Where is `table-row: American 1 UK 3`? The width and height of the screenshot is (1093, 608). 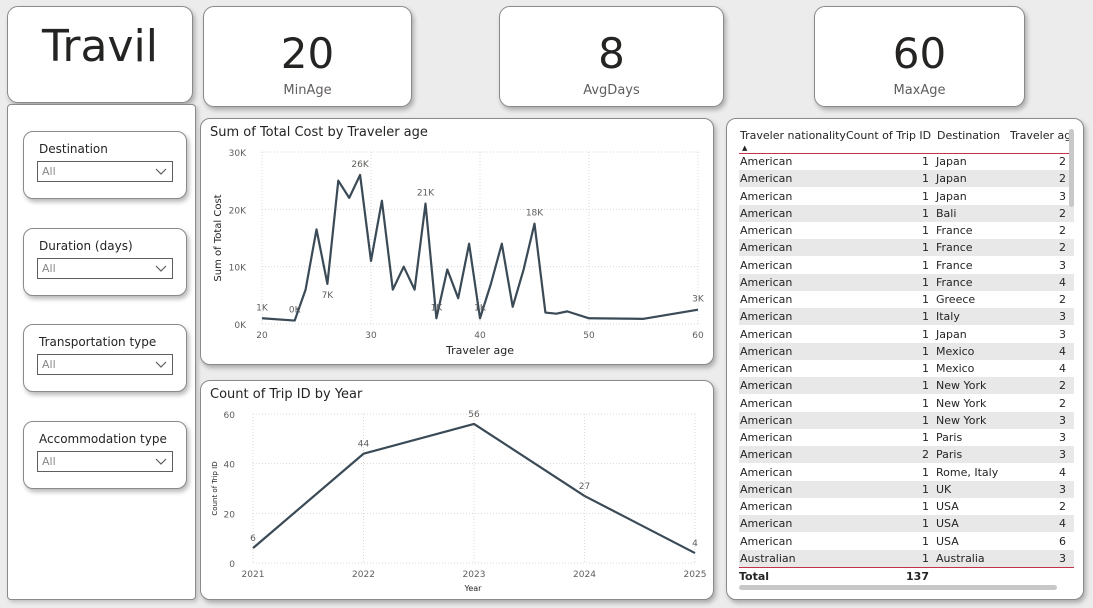
table-row: American 1 UK 3 is located at coordinates (906, 489).